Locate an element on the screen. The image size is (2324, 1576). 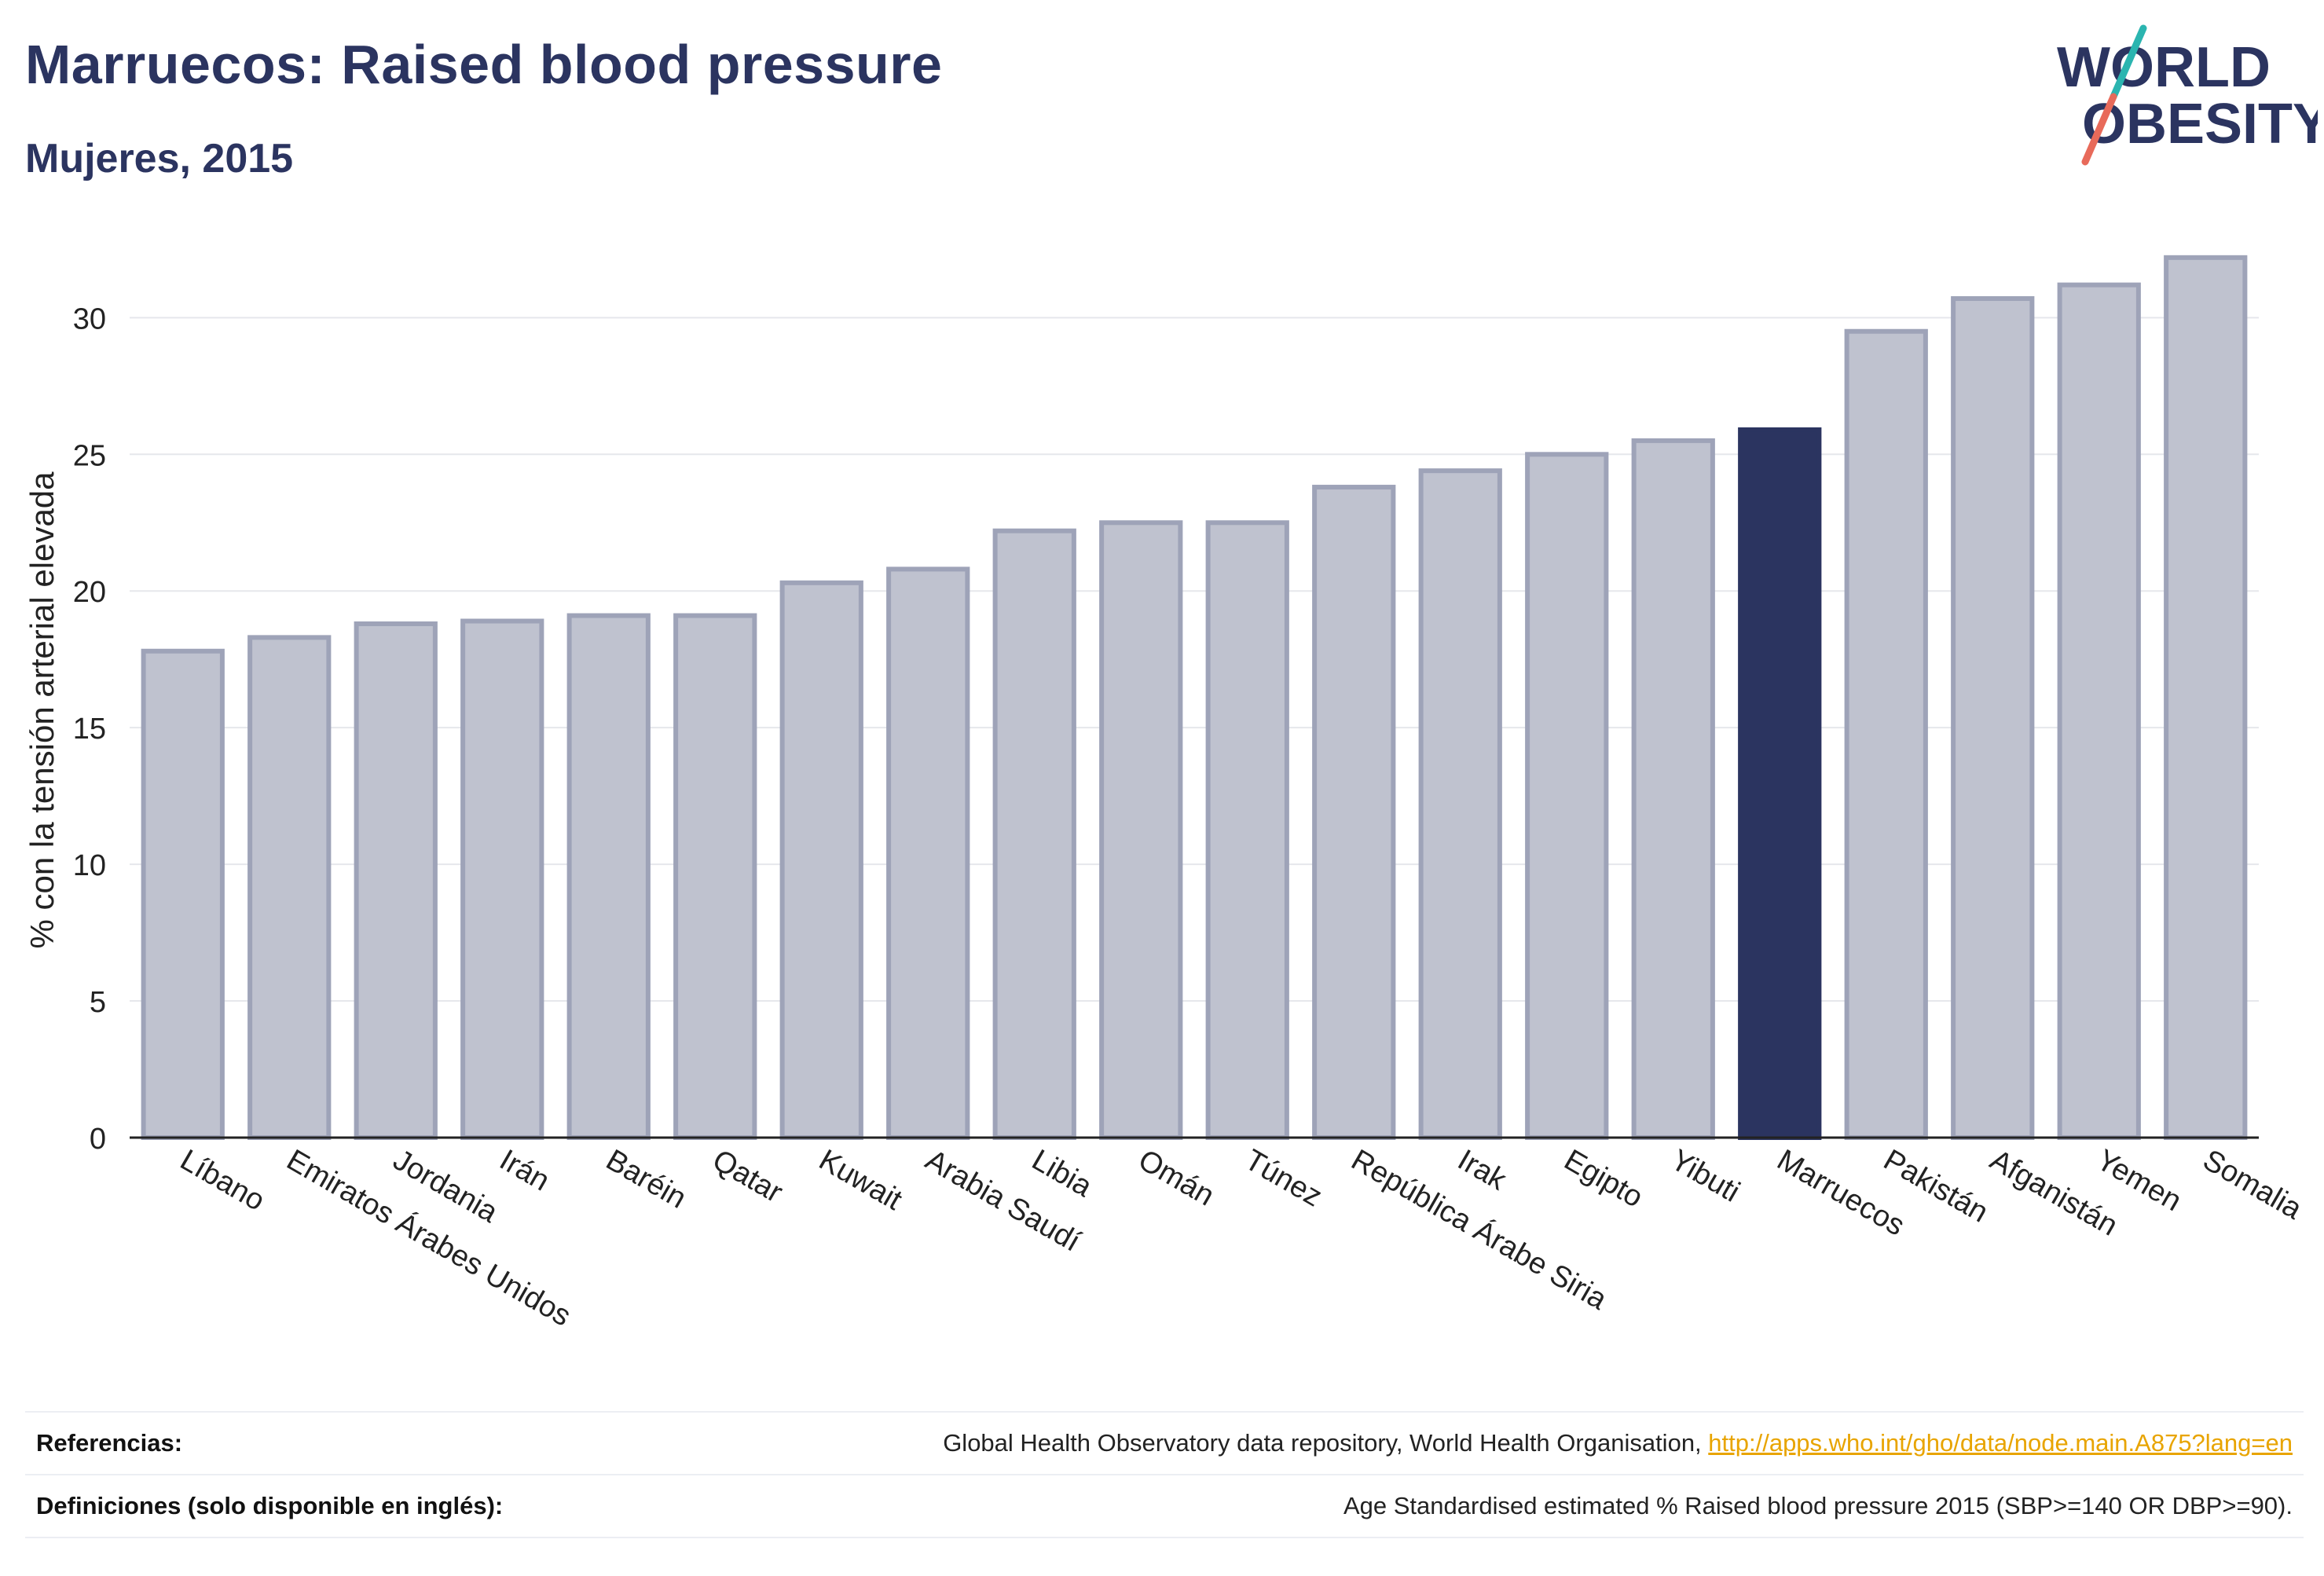
x-tick-label: Líbano is located at coordinates (222, 1180).